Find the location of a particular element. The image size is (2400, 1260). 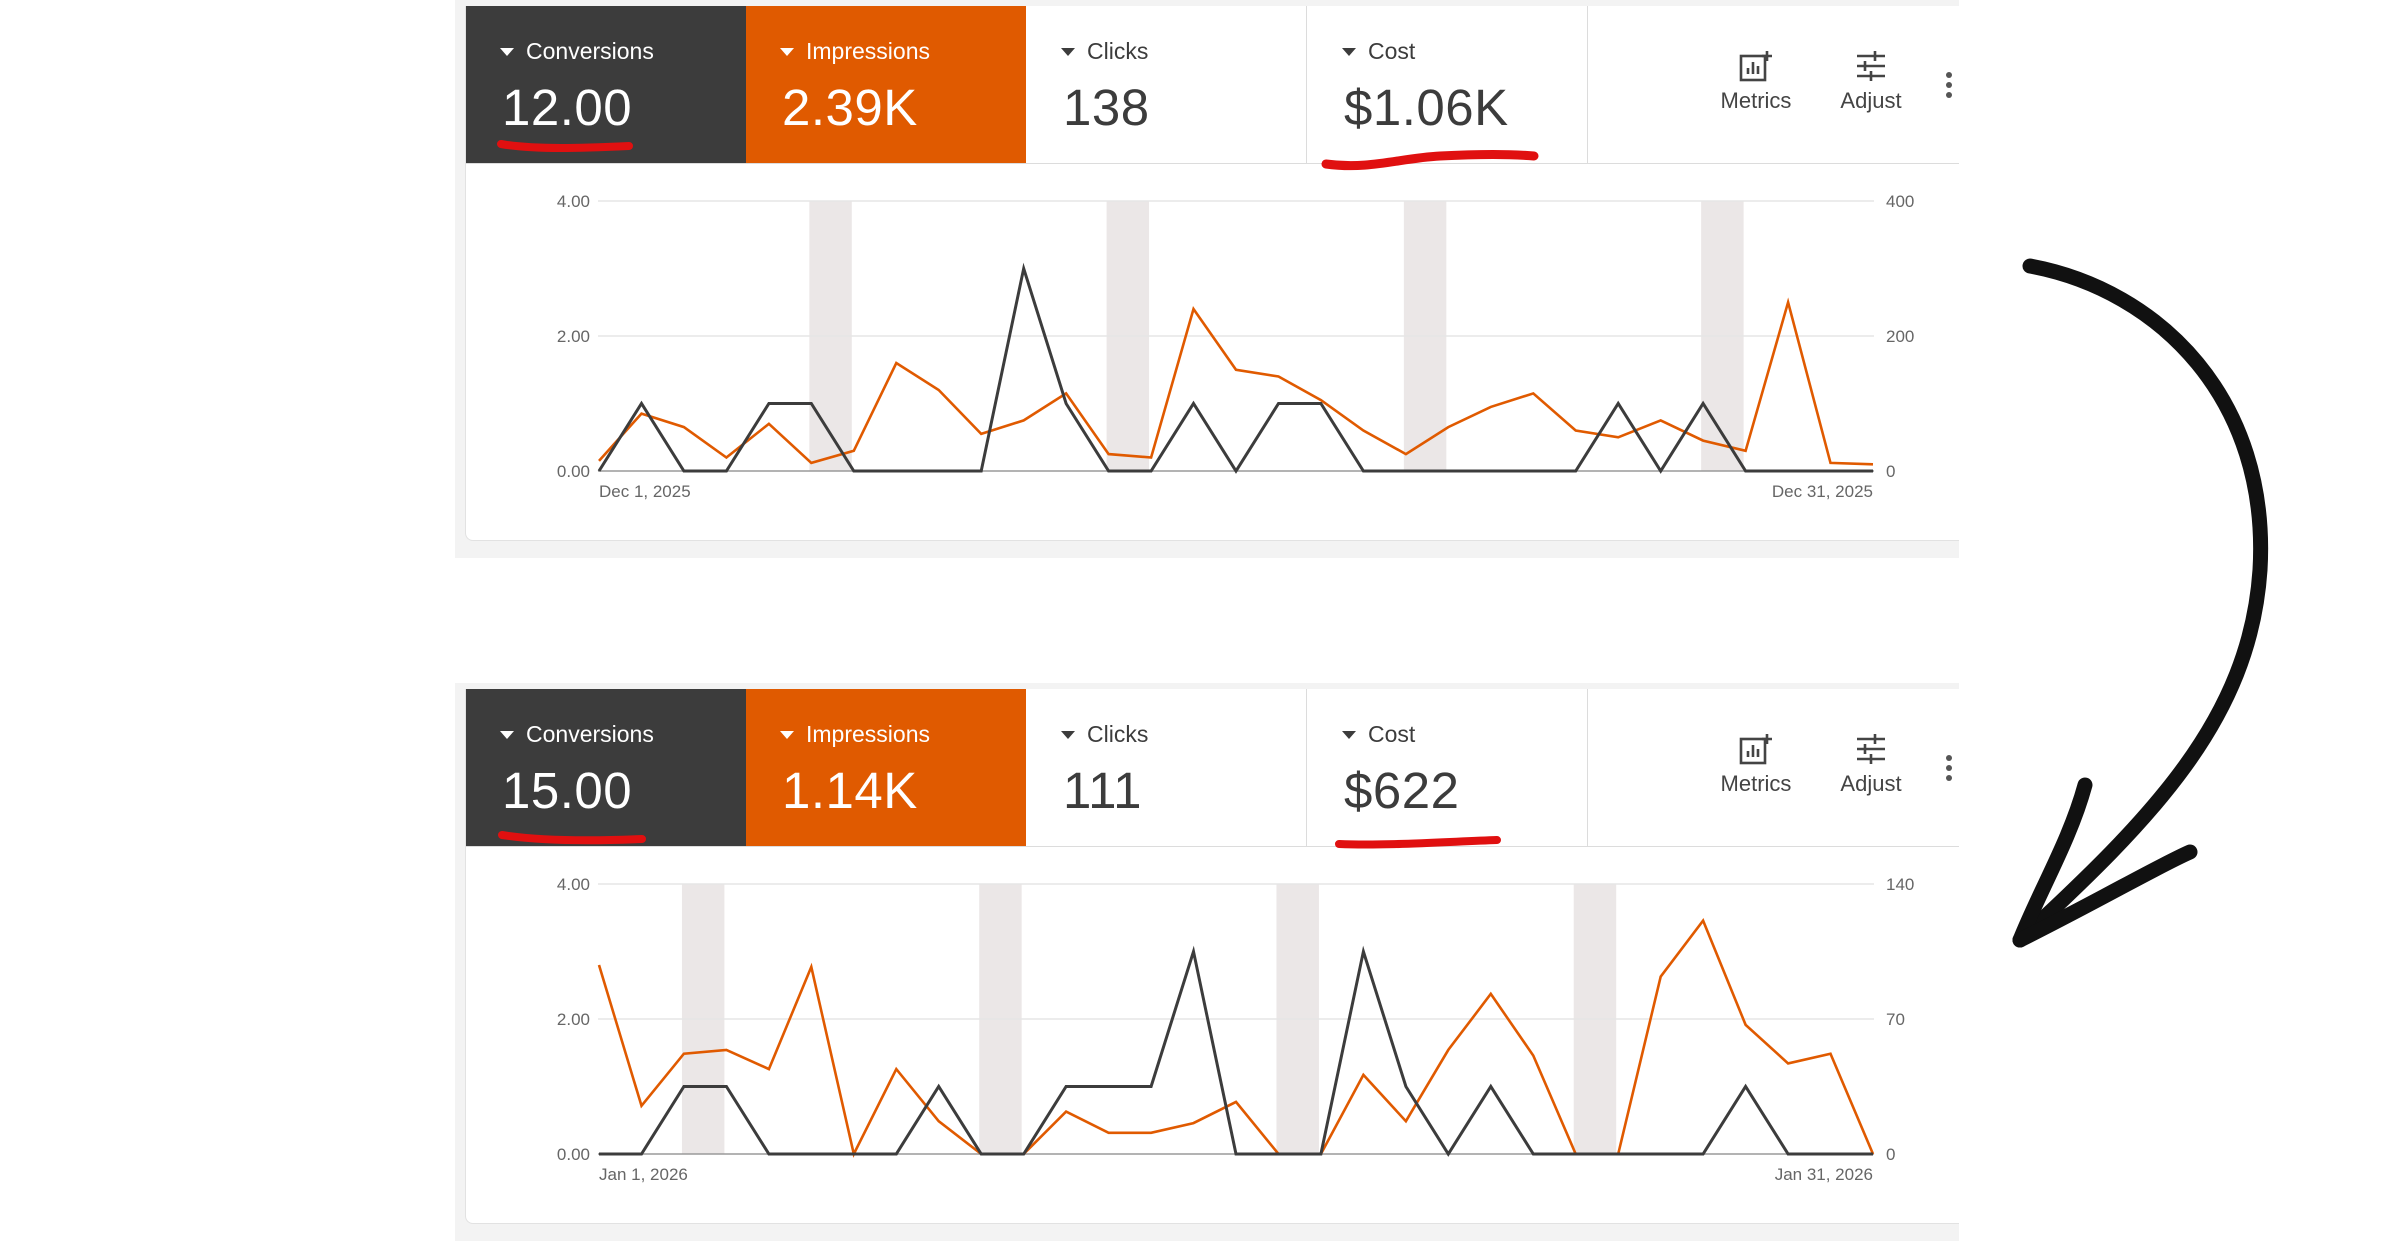

curved-arrow-icon is located at coordinates (2140, 603).